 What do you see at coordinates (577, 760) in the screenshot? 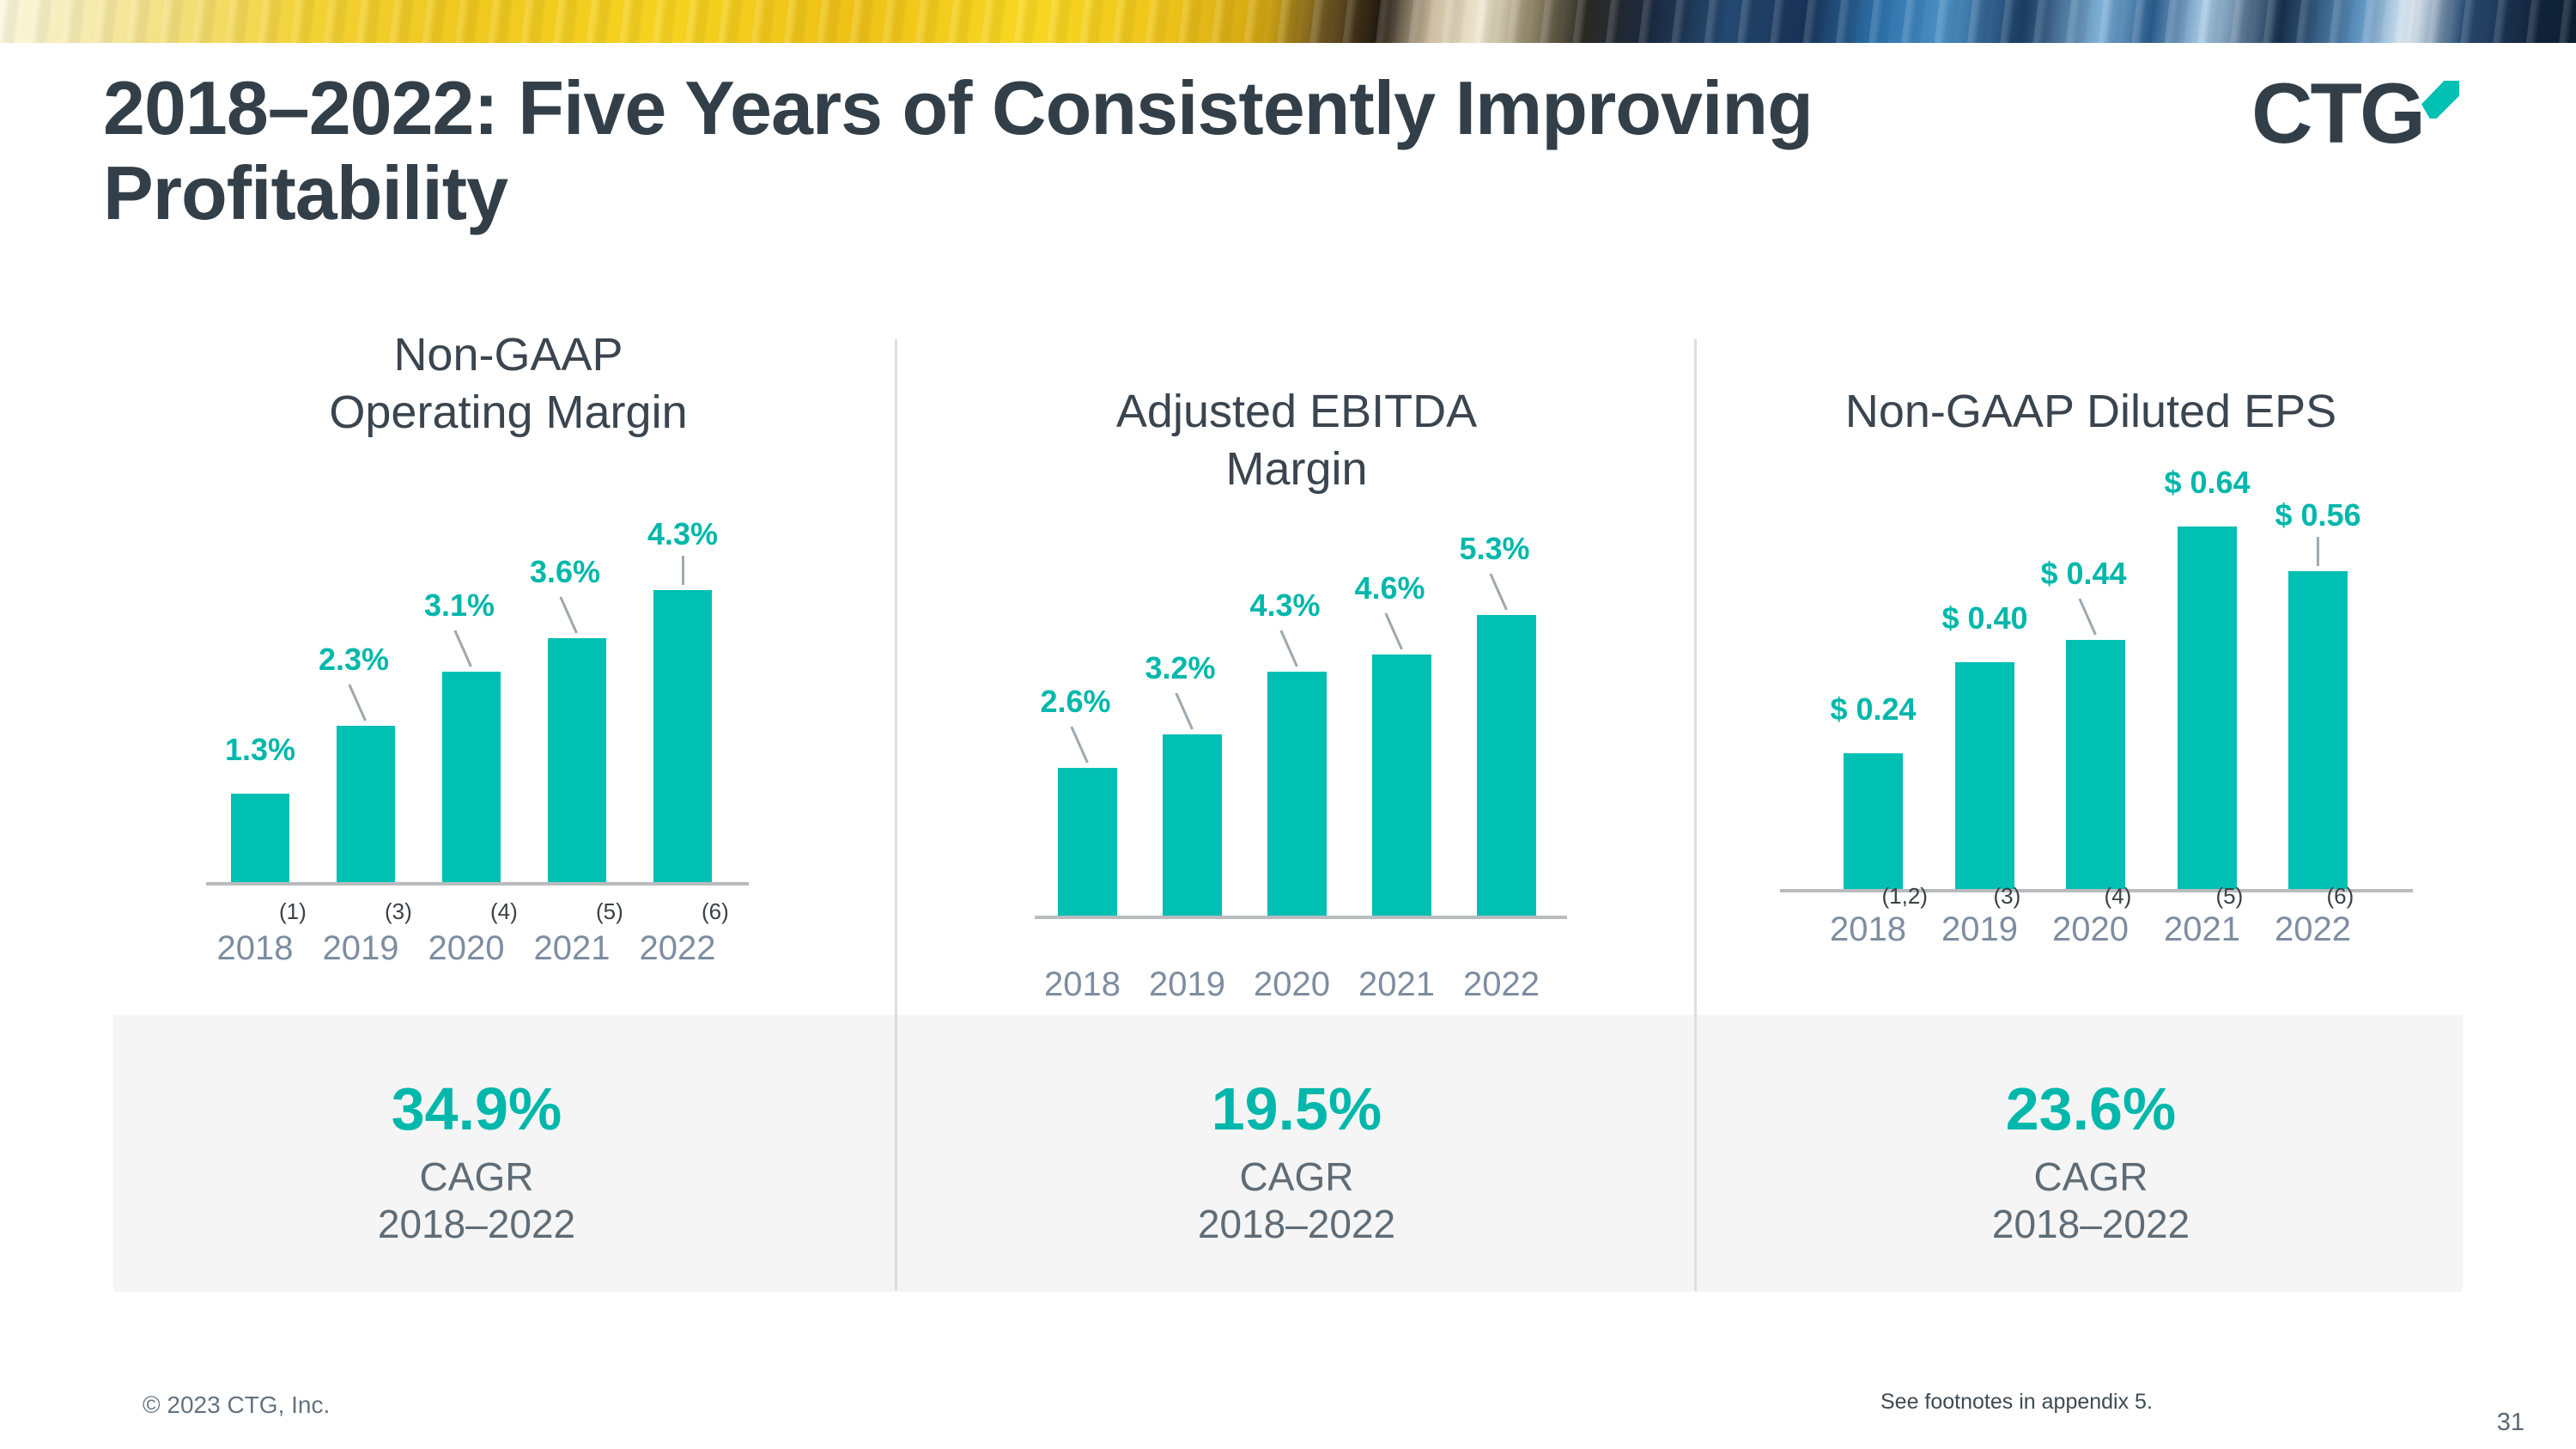
I see `chart-1-bar-2021` at bounding box center [577, 760].